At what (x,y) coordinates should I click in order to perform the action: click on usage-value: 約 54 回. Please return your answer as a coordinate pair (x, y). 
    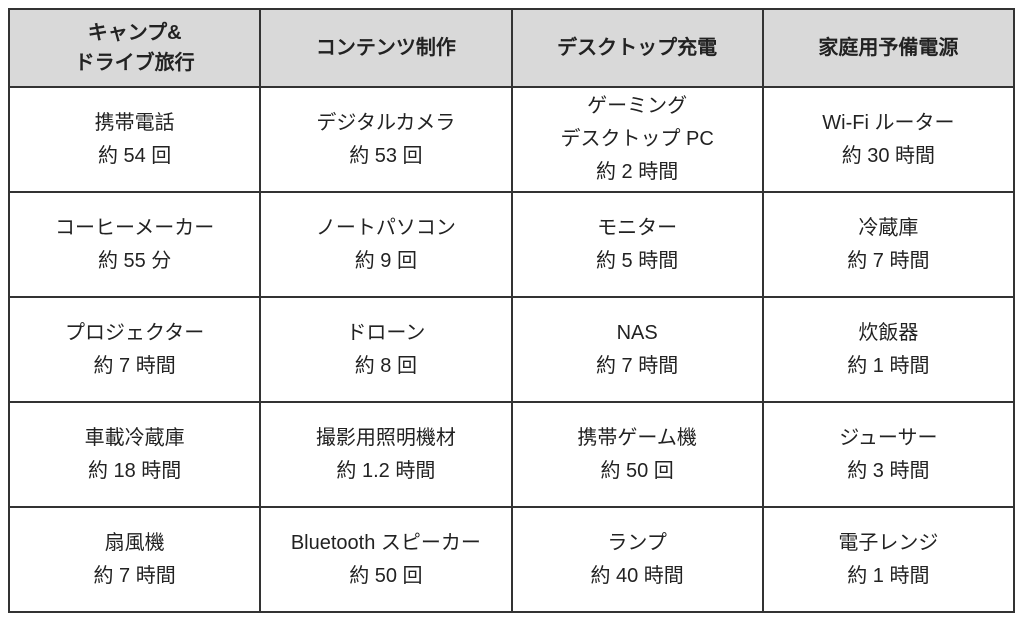
    Looking at the image, I should click on (134, 155).